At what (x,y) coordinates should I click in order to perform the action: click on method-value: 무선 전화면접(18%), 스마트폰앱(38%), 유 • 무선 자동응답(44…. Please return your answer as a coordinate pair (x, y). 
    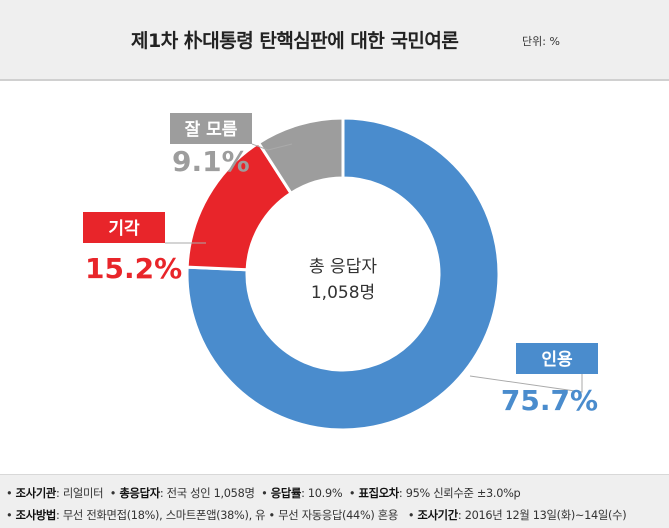
    Looking at the image, I should click on (230, 515).